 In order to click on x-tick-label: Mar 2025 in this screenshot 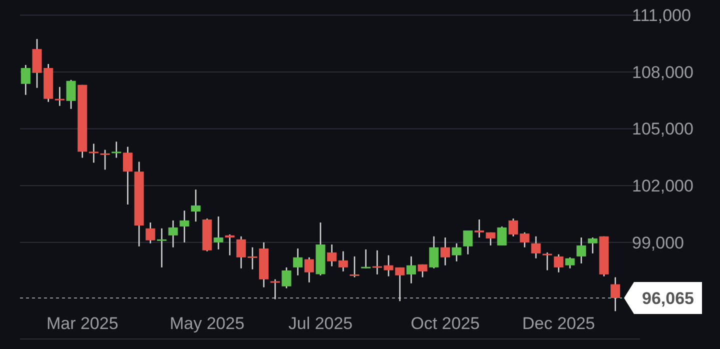, I will do `click(82, 323)`.